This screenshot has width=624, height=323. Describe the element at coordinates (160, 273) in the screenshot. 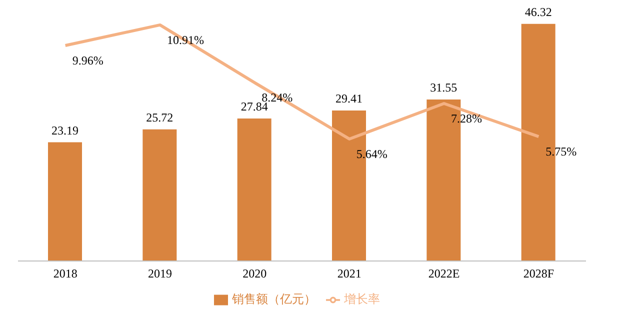

I see `x-tick-label: 2019` at that location.